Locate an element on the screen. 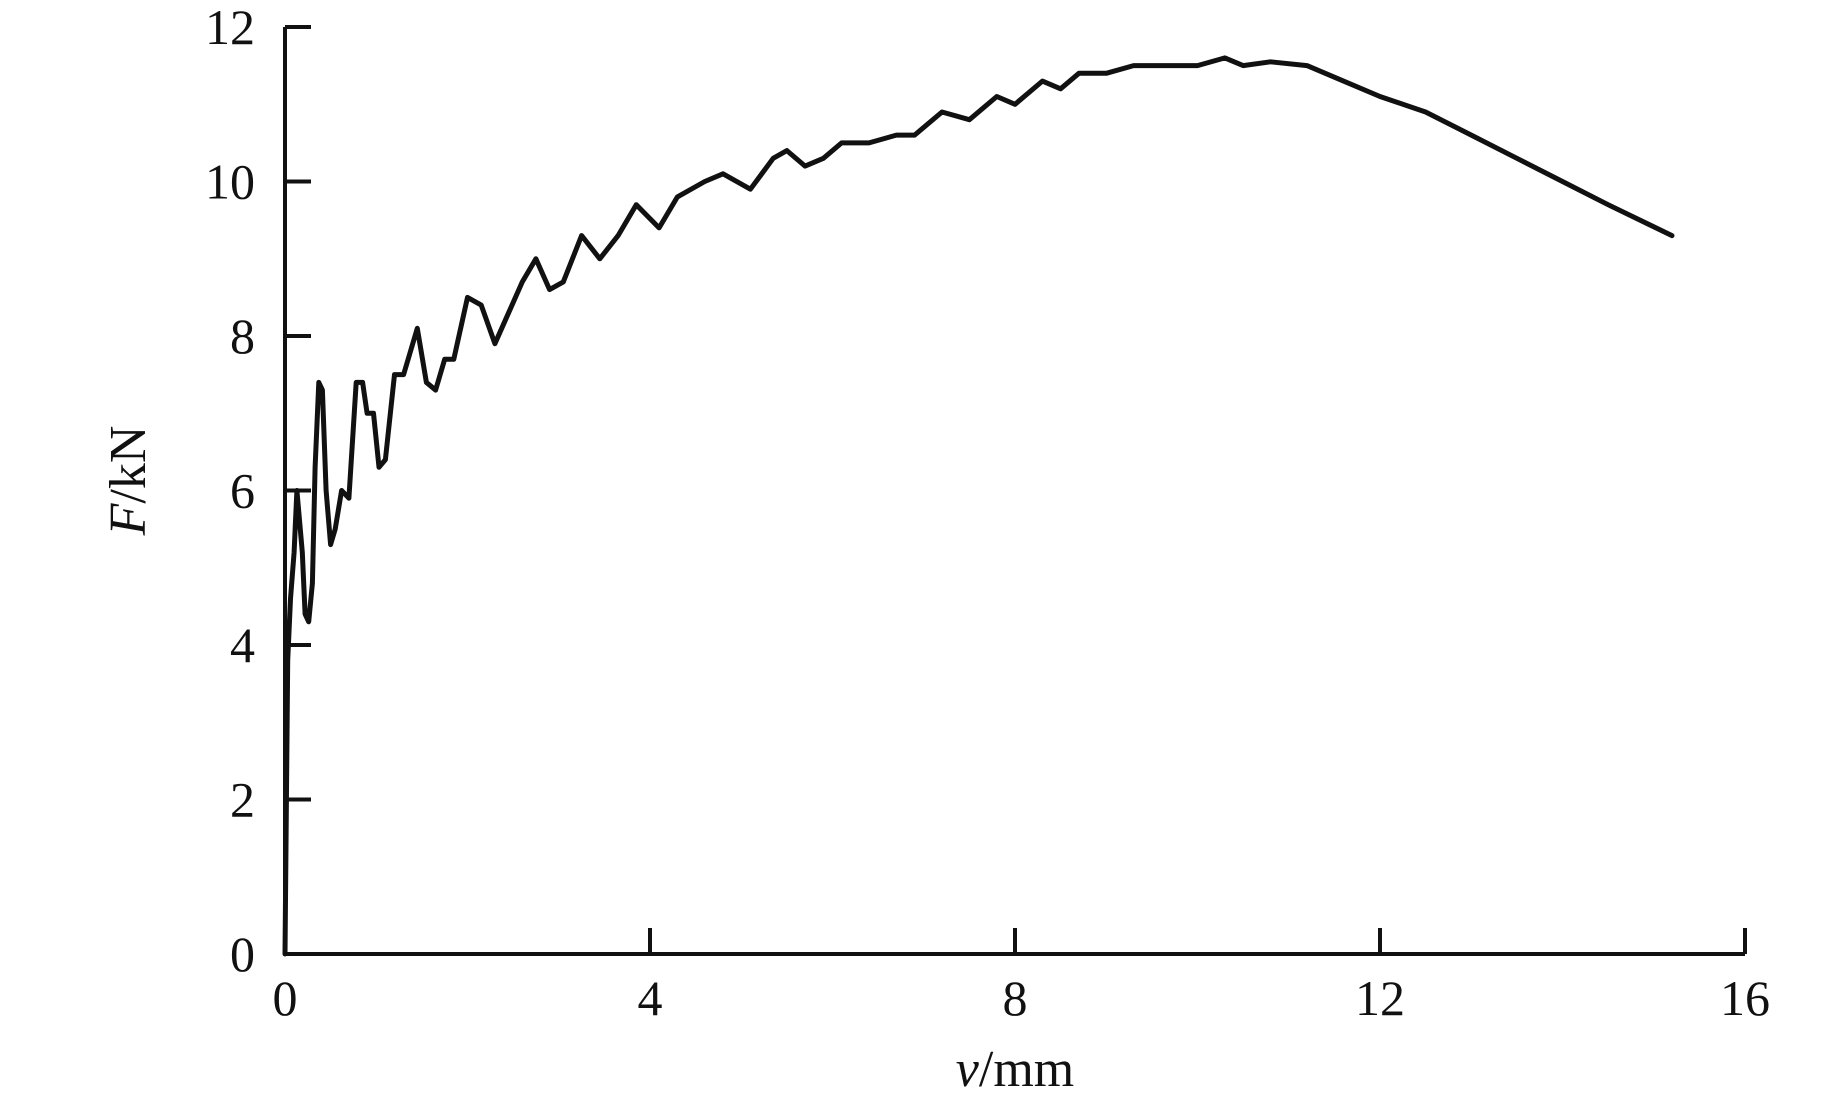  y-tick-label: 0 is located at coordinates (242, 954).